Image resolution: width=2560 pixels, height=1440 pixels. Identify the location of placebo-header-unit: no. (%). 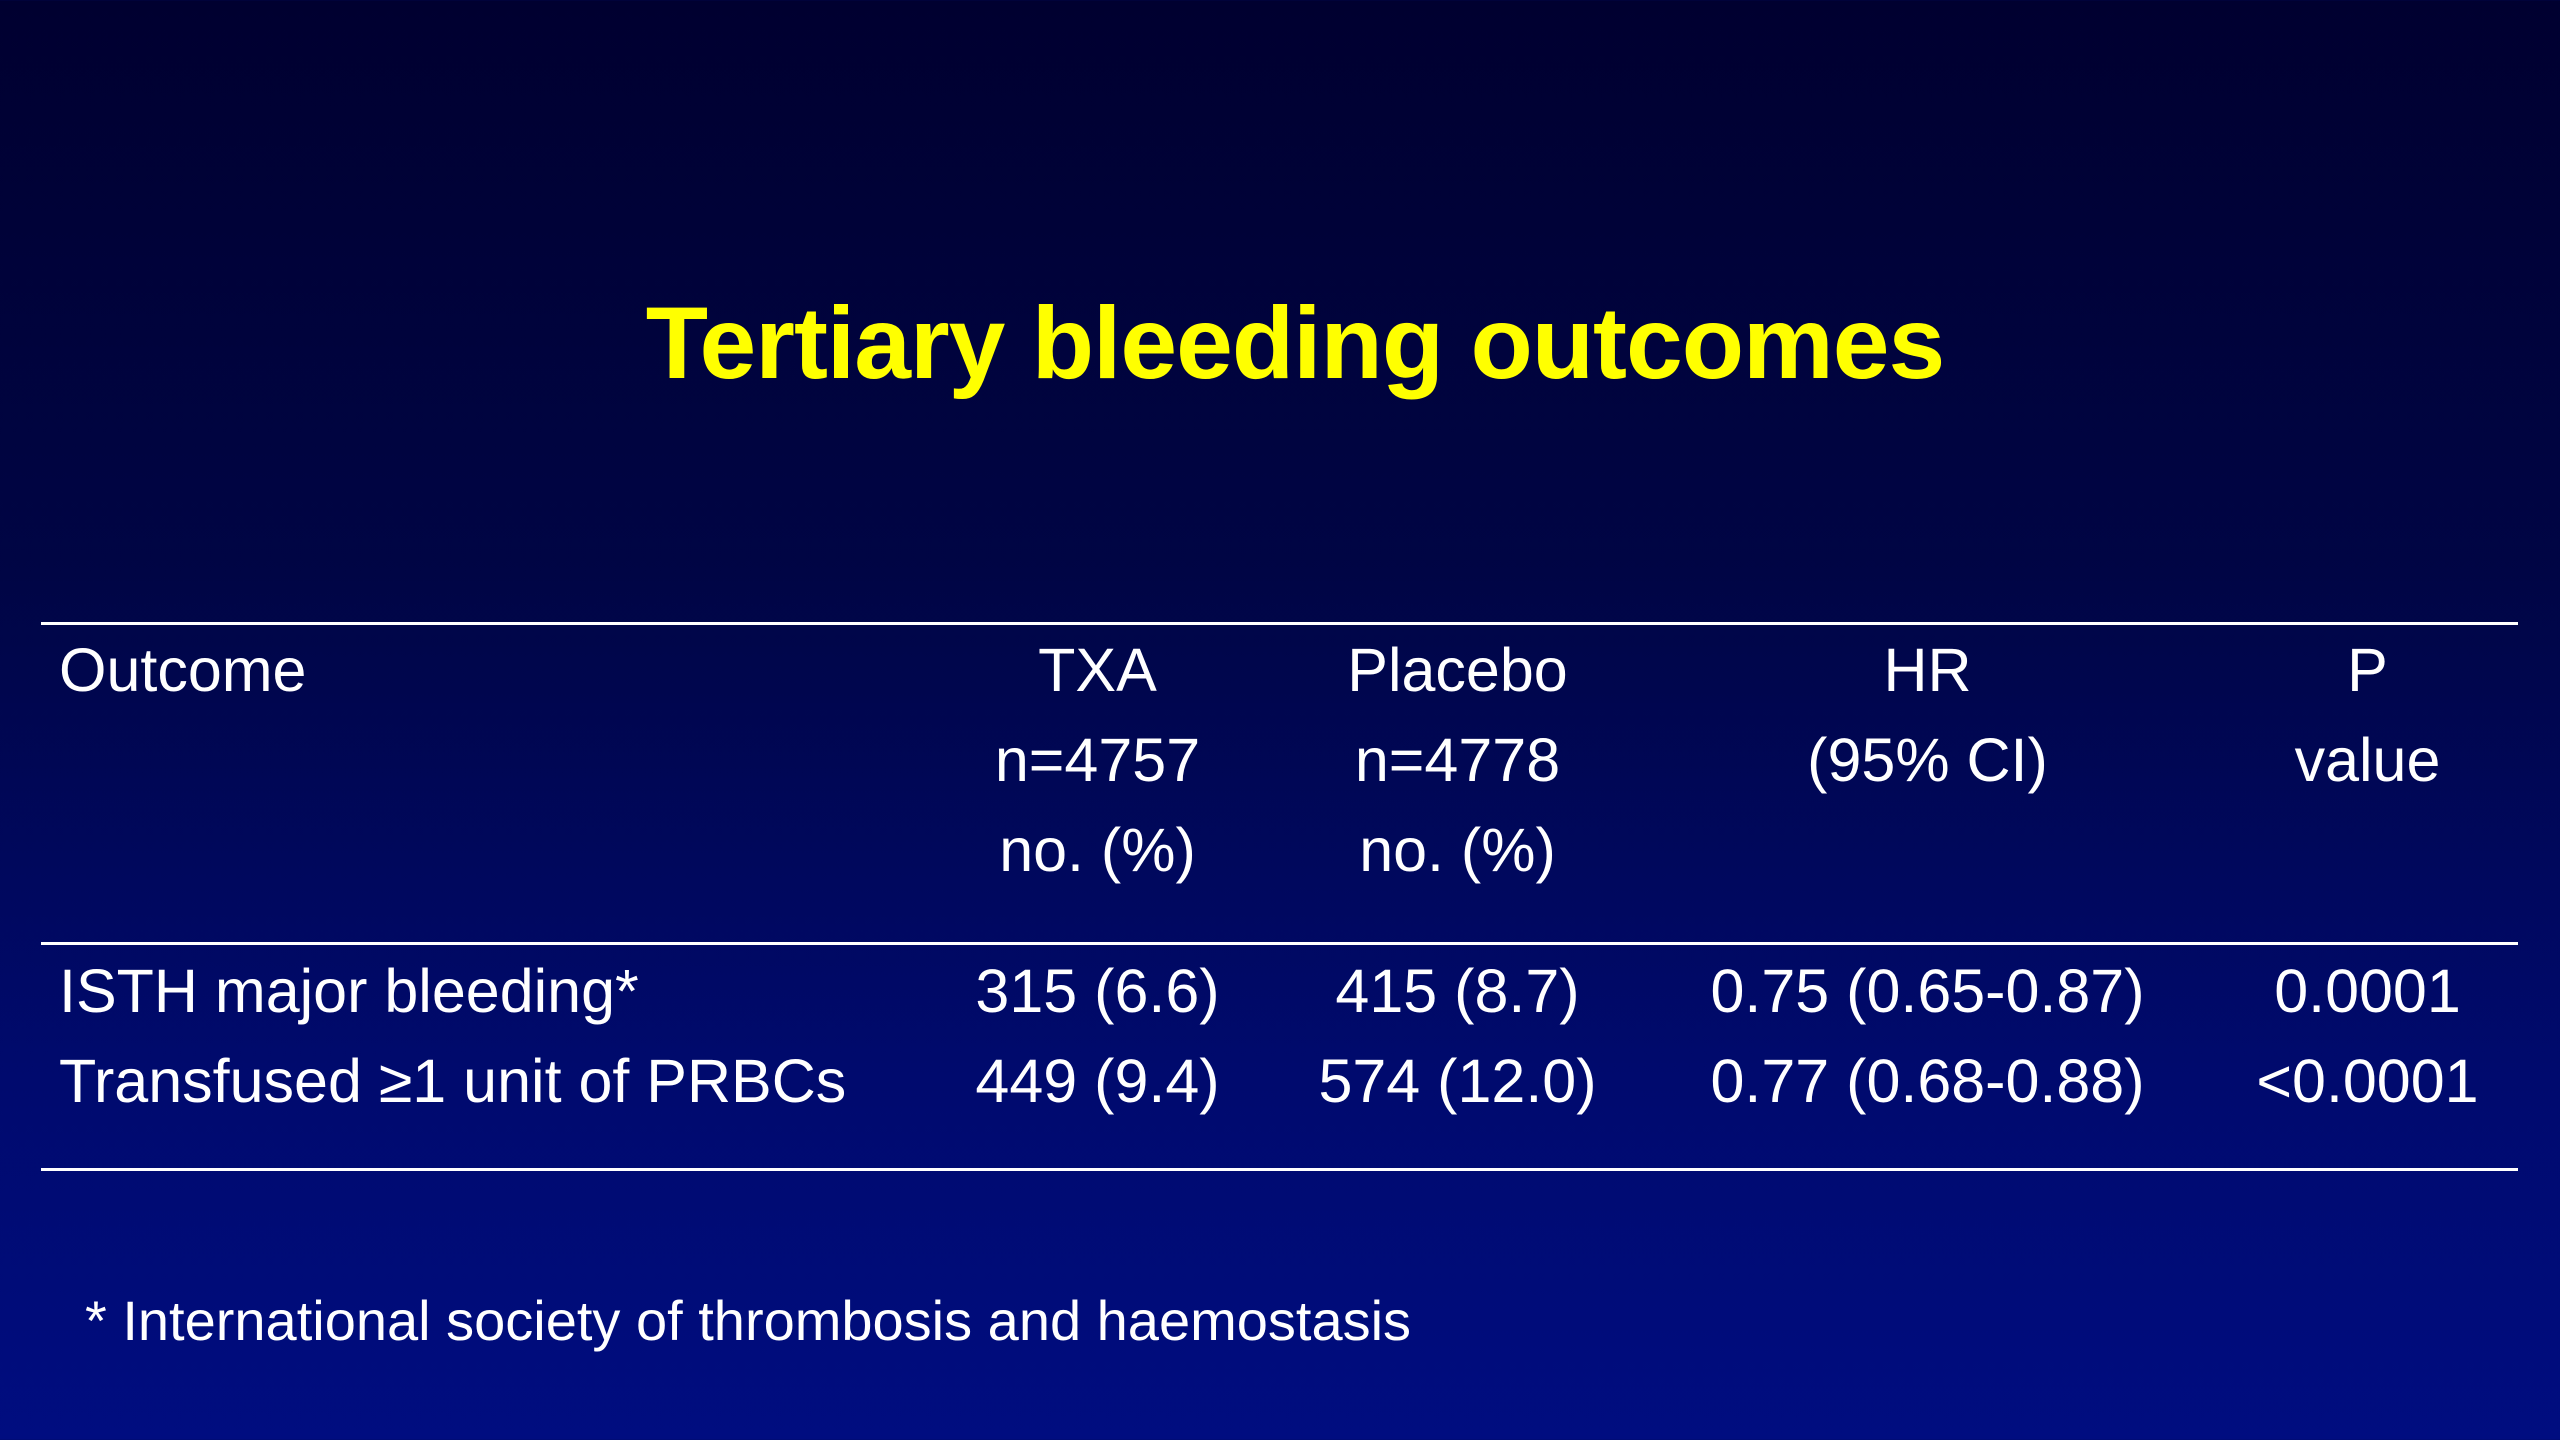
(1457, 850).